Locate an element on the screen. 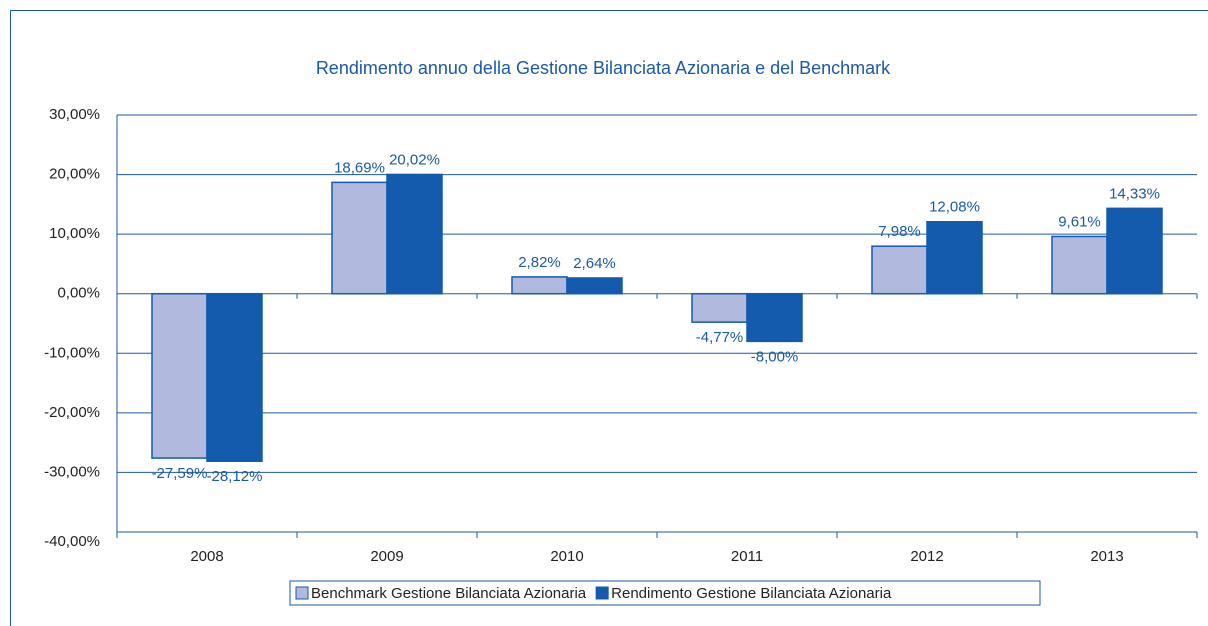  legend-label: Rendimento Gestione Bilanciata Azionaria is located at coordinates (751, 593).